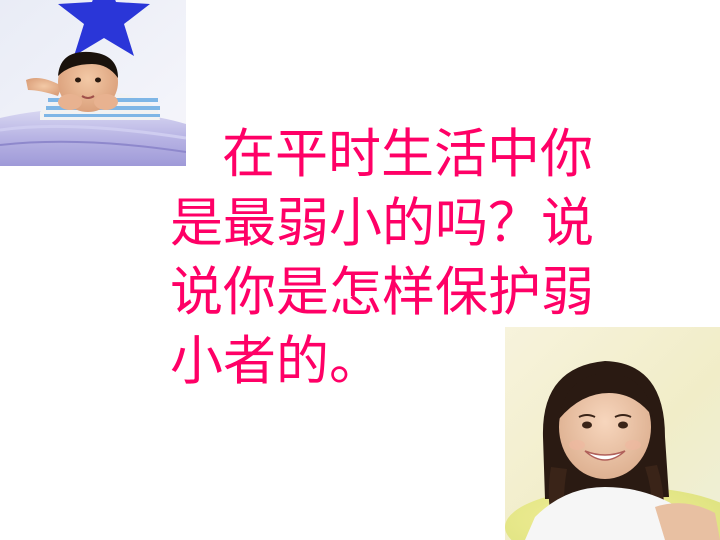 This screenshot has height=540, width=720. I want to click on boy-lying-on-bed-photo, so click(93, 83).